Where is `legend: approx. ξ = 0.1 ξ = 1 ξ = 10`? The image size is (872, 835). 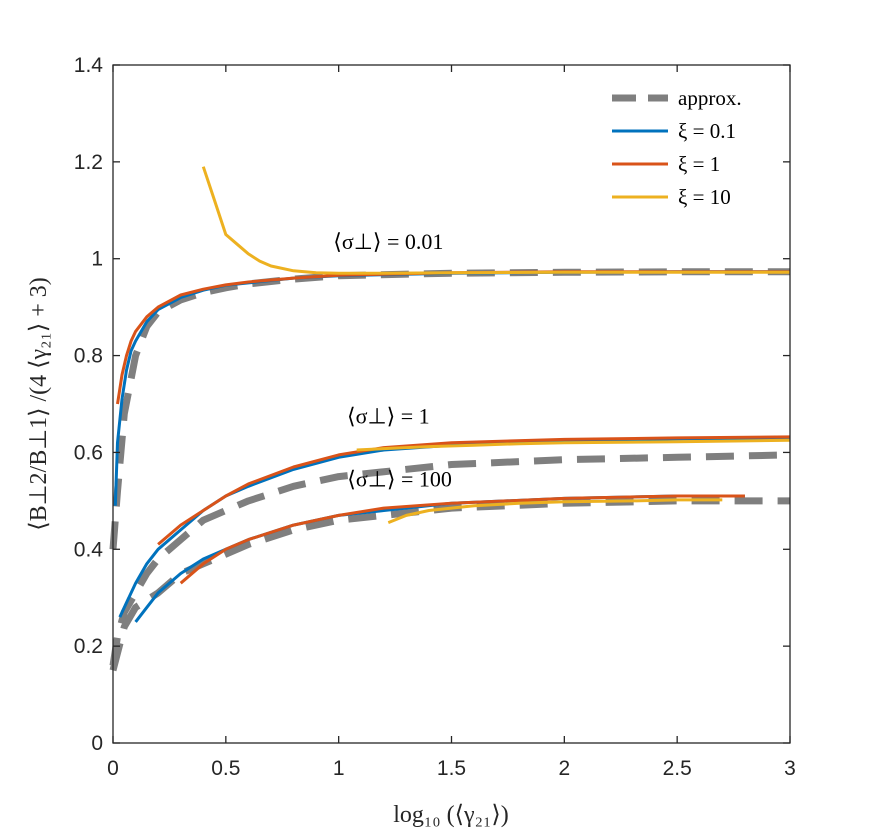
legend: approx. ξ = 0.1 ξ = 1 ξ = 10 is located at coordinates (691, 146).